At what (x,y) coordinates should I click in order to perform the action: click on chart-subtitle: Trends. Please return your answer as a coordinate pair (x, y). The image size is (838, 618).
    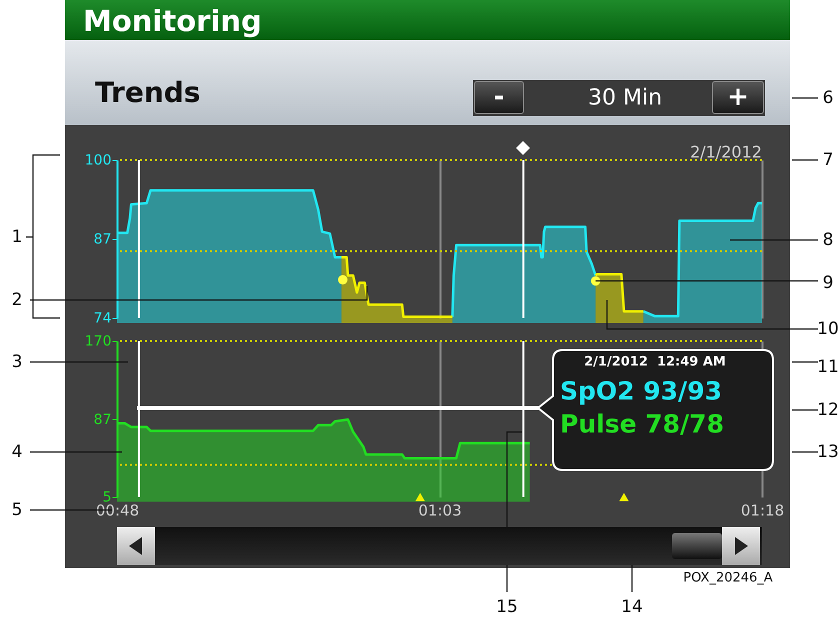
    Looking at the image, I should click on (147, 92).